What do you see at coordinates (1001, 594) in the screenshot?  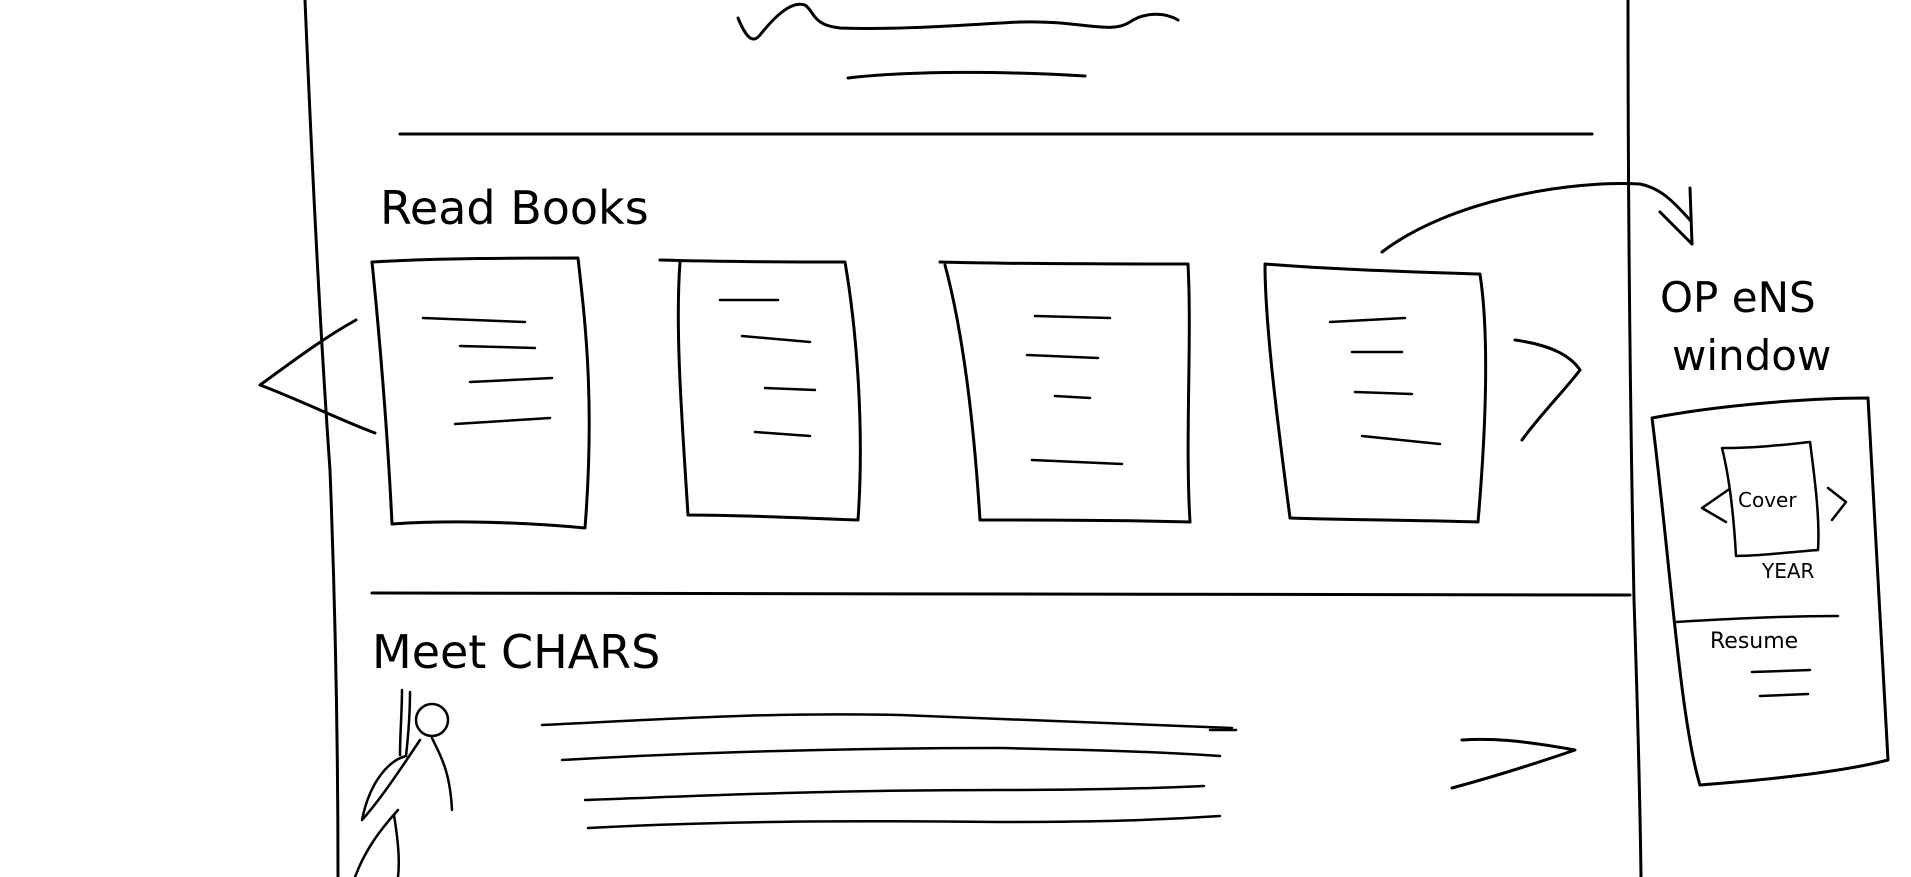 I see `chars-divider` at bounding box center [1001, 594].